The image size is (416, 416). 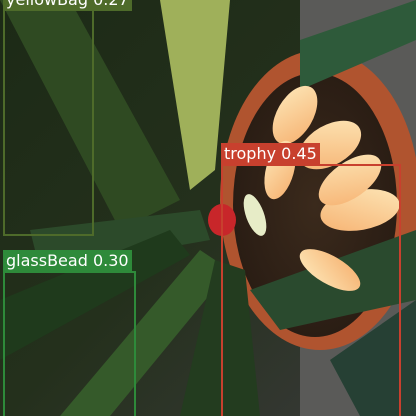 I want to click on detection-label-yellowbag: yellowBag 0.27, so click(x=67, y=5).